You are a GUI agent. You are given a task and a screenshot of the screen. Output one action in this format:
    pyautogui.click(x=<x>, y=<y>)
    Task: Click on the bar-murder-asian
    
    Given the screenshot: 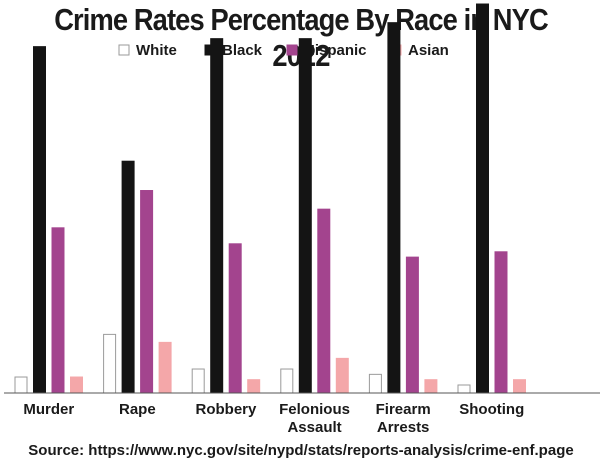 What is the action you would take?
    pyautogui.click(x=76, y=385)
    